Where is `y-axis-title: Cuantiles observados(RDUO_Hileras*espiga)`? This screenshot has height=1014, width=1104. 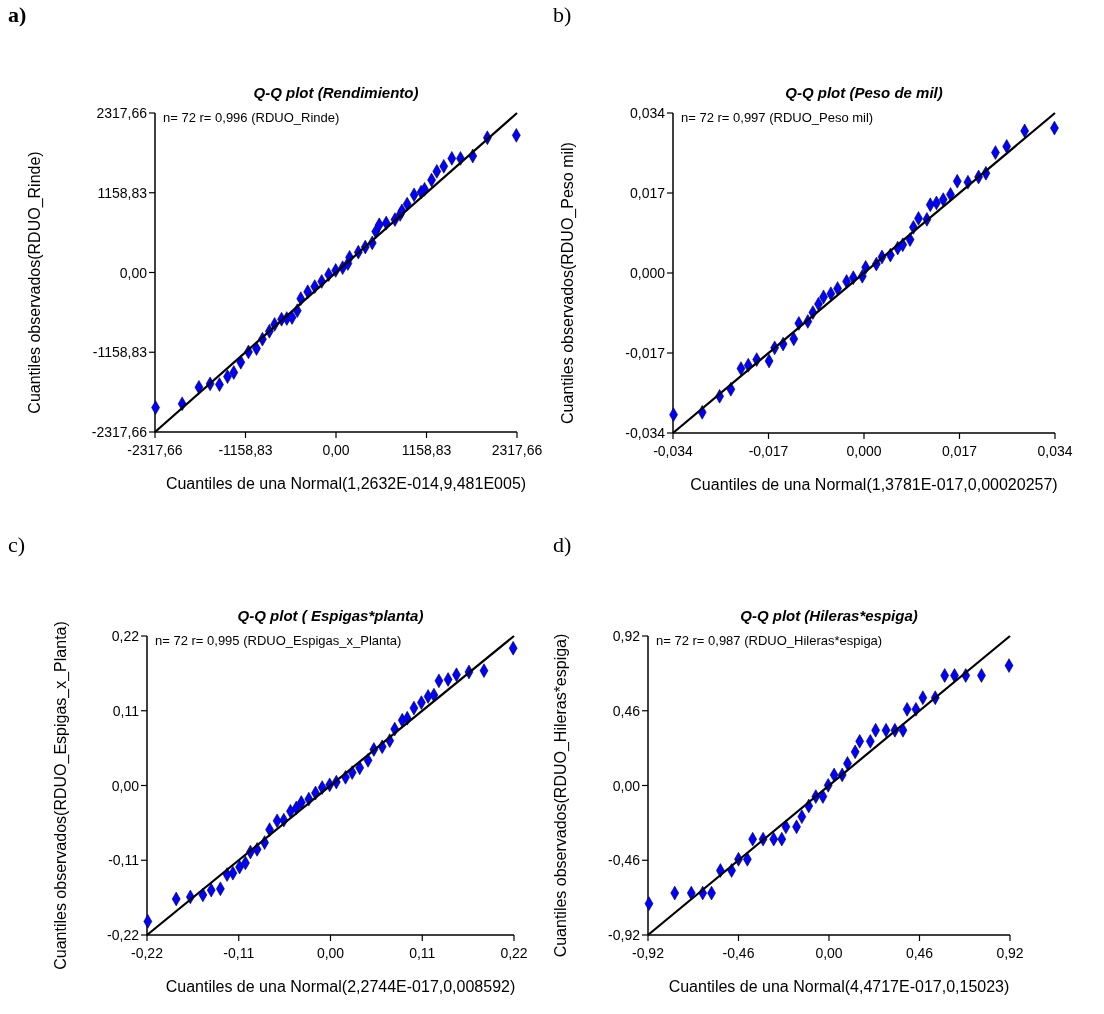 y-axis-title: Cuantiles observados(RDUO_Hileras*espiga) is located at coordinates (561, 795).